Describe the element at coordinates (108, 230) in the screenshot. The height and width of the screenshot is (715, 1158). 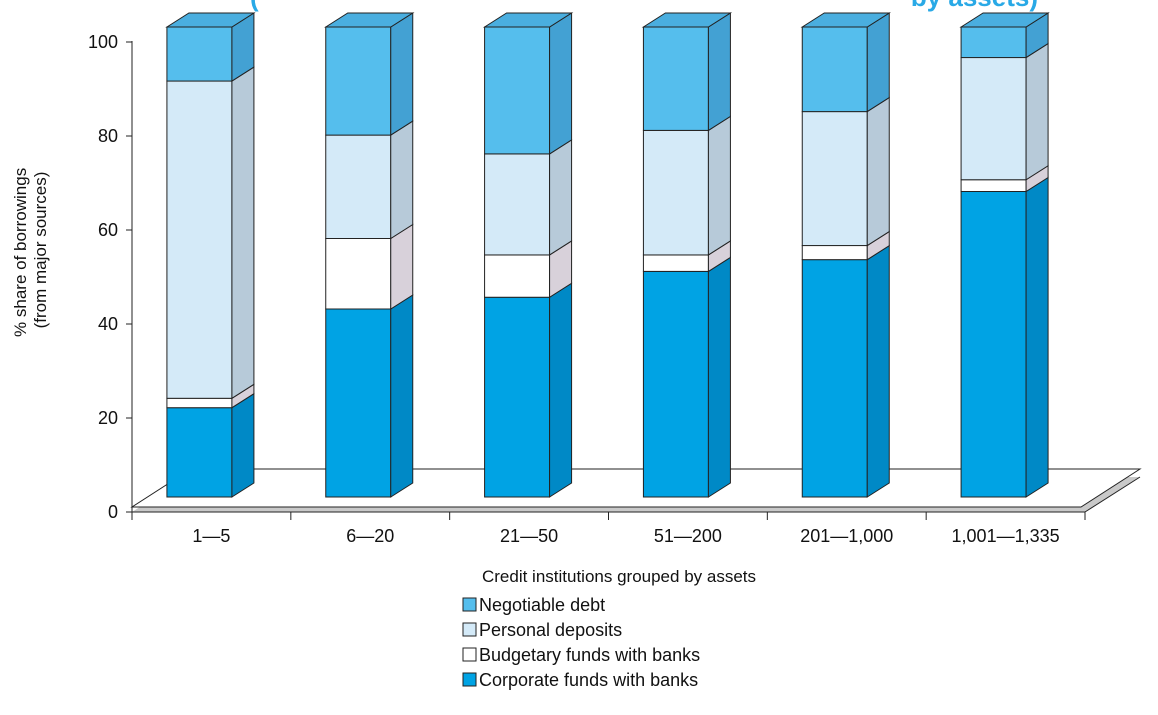
I see `y-tick-label: 60` at that location.